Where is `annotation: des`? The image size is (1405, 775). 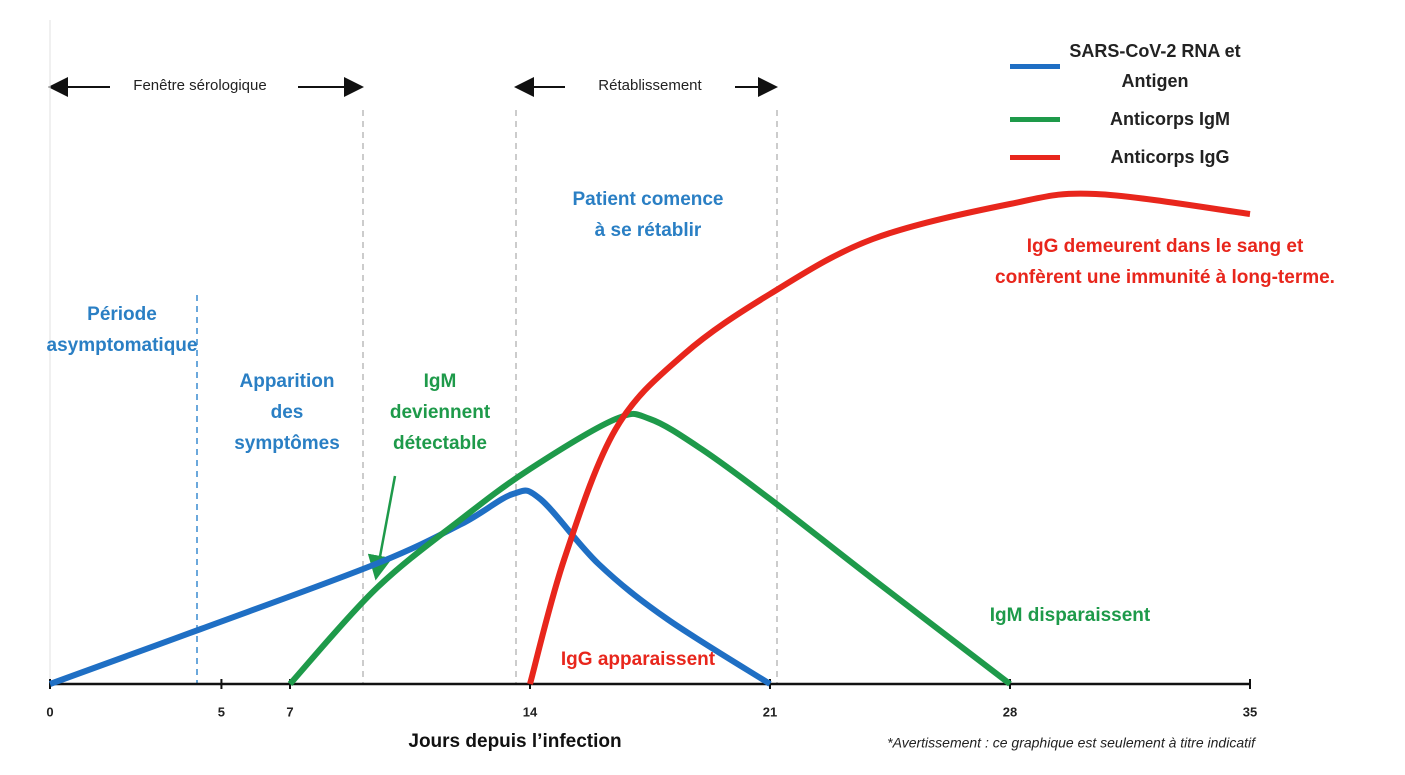
annotation: des is located at coordinates (287, 412).